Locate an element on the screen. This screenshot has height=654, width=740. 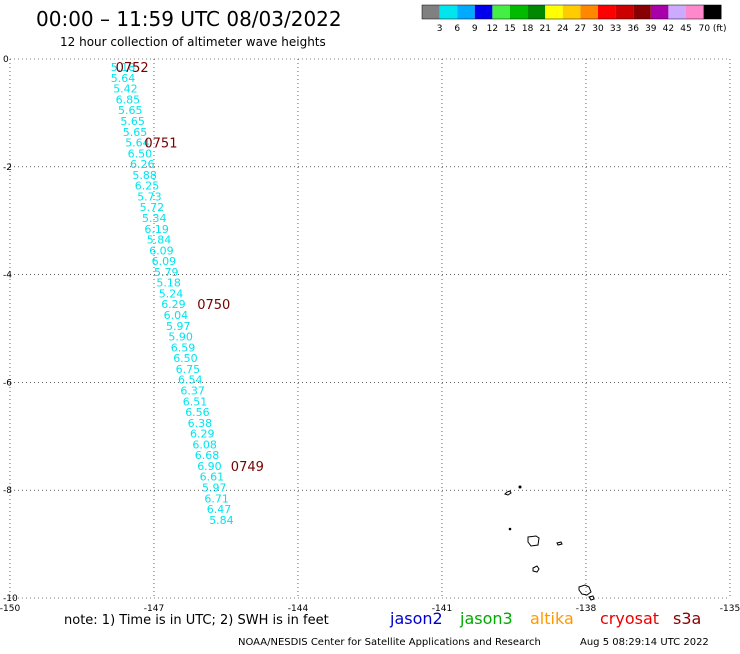
swh-point: 6.56 is located at coordinates (197, 412).